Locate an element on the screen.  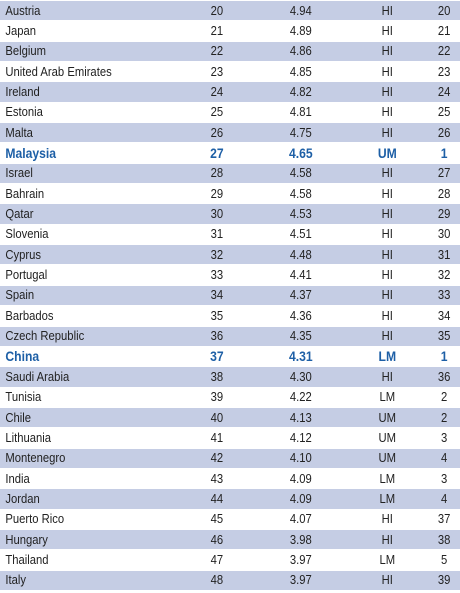
table-row: Qatar 30 4.53 HI 29 is located at coordinates (230, 214).